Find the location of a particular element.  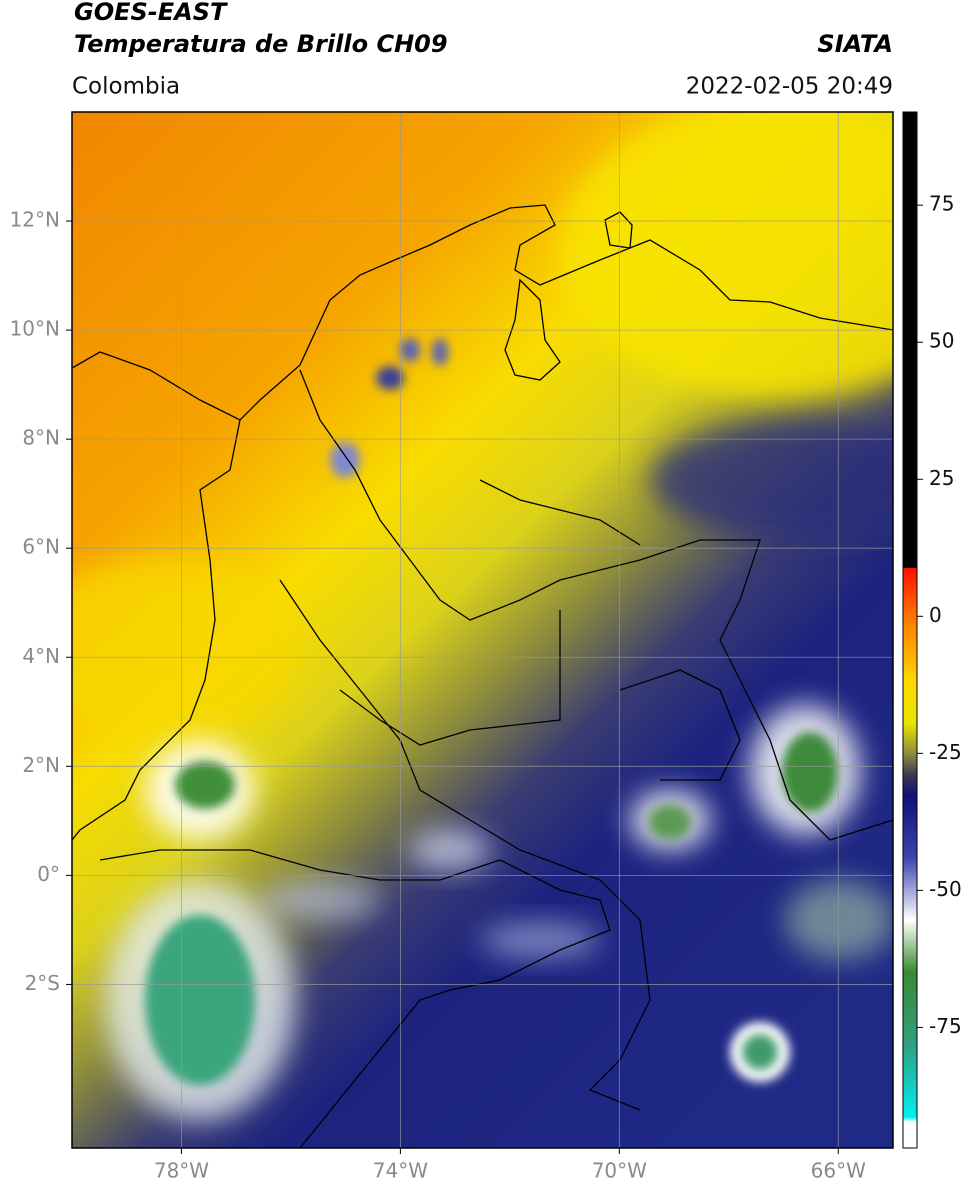

x-tick-label: 74°W is located at coordinates (400, 1171).